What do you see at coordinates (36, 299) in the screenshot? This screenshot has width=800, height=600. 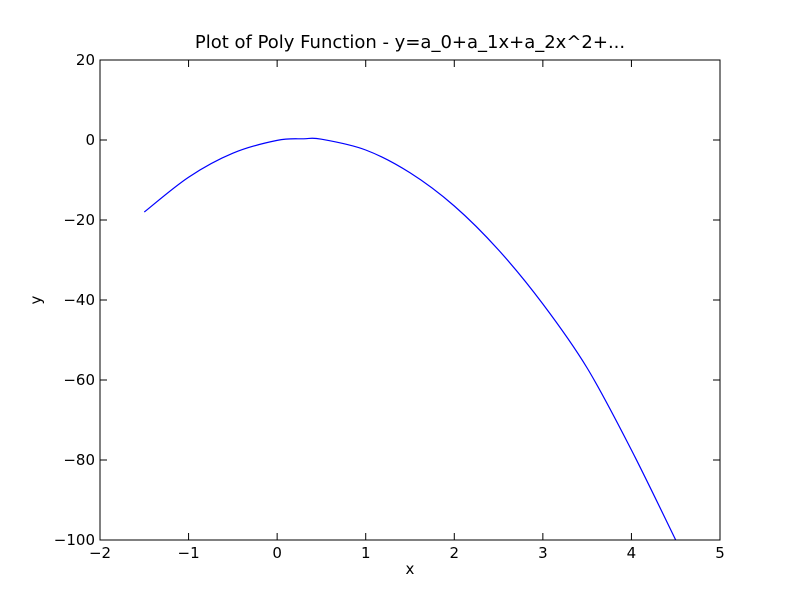 I see `y-axis-label: y` at bounding box center [36, 299].